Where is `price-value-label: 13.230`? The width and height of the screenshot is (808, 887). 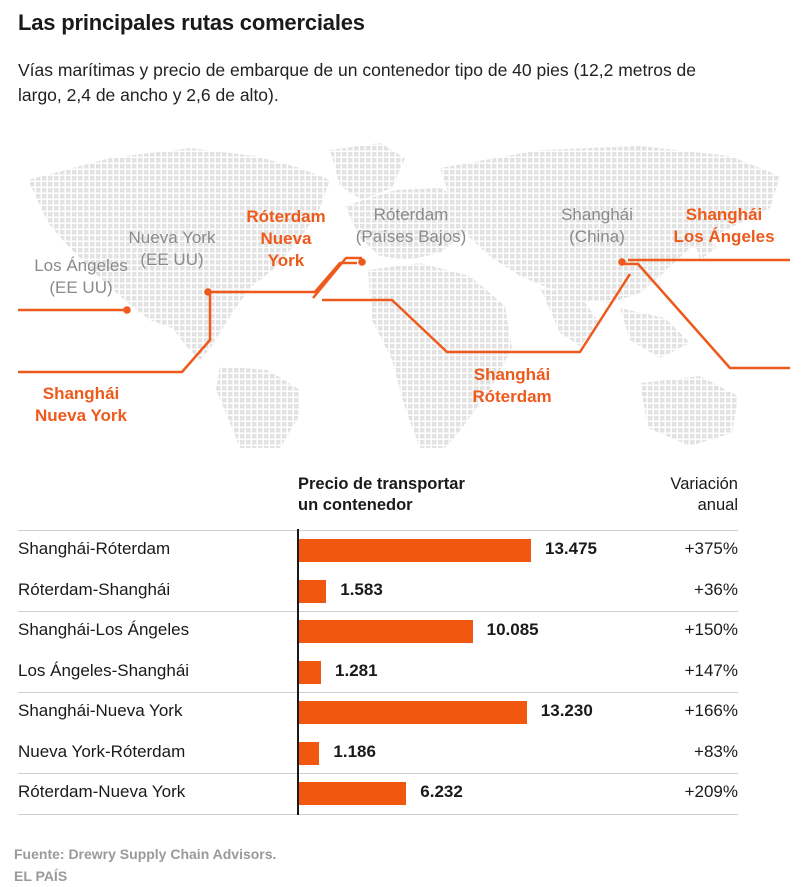
price-value-label: 13.230 is located at coordinates (566, 711).